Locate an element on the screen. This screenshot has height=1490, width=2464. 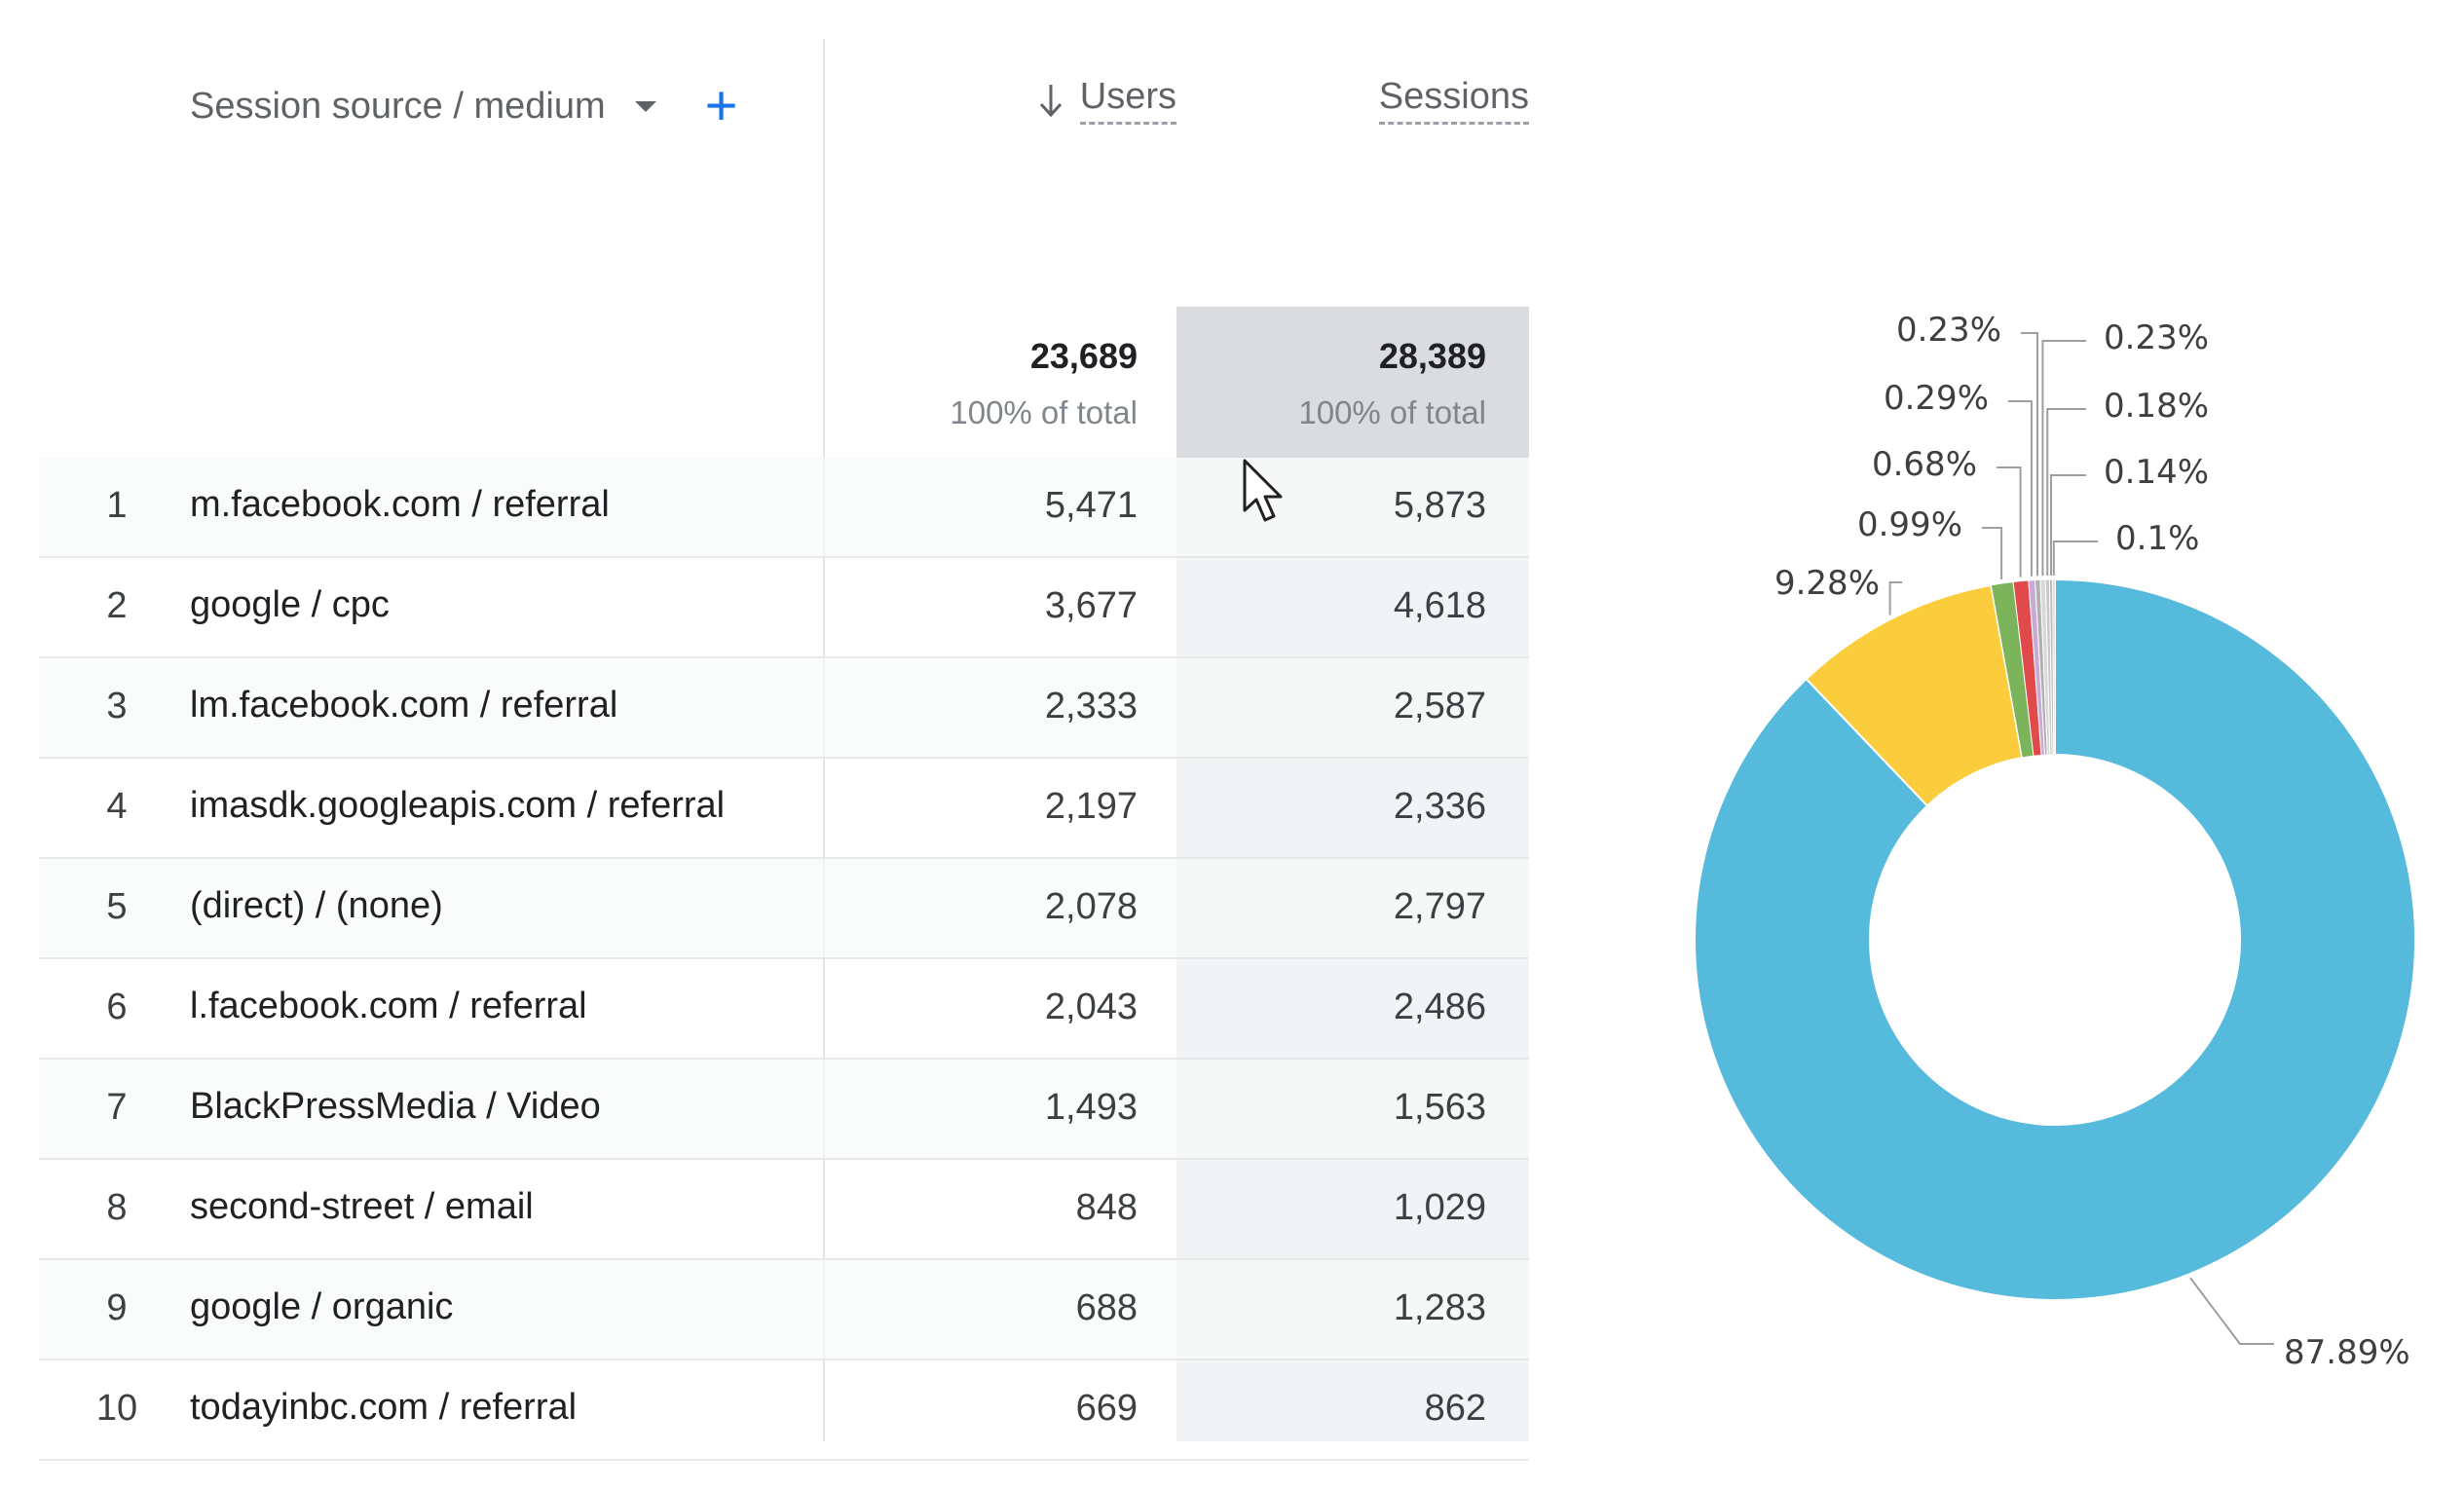
slice-label: 0.18% is located at coordinates (2156, 406).